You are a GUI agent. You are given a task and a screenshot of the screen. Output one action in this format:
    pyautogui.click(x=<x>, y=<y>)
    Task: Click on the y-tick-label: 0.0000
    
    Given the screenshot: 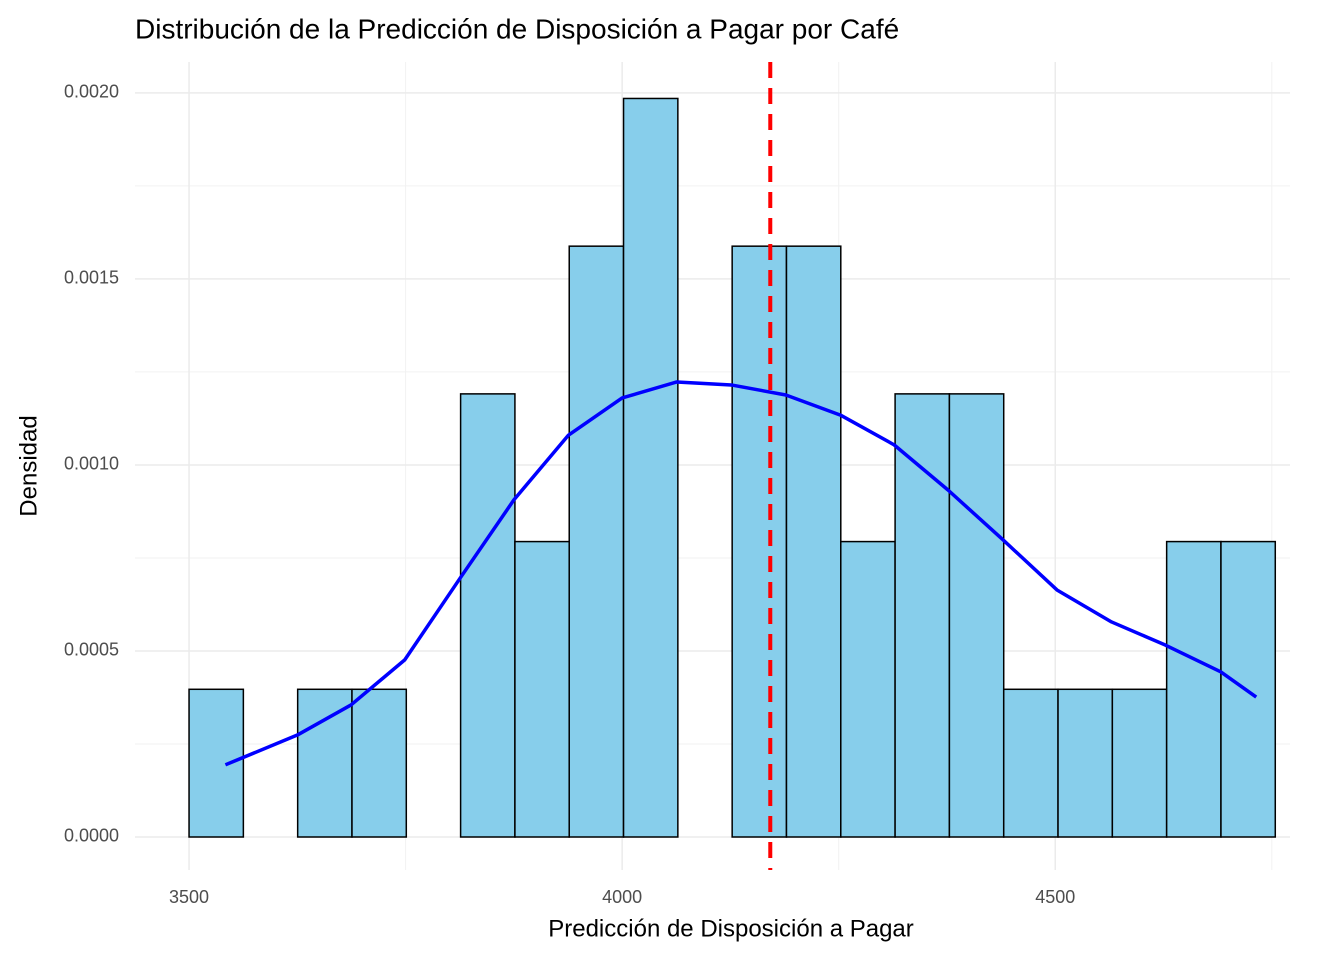 What is the action you would take?
    pyautogui.click(x=91, y=836)
    